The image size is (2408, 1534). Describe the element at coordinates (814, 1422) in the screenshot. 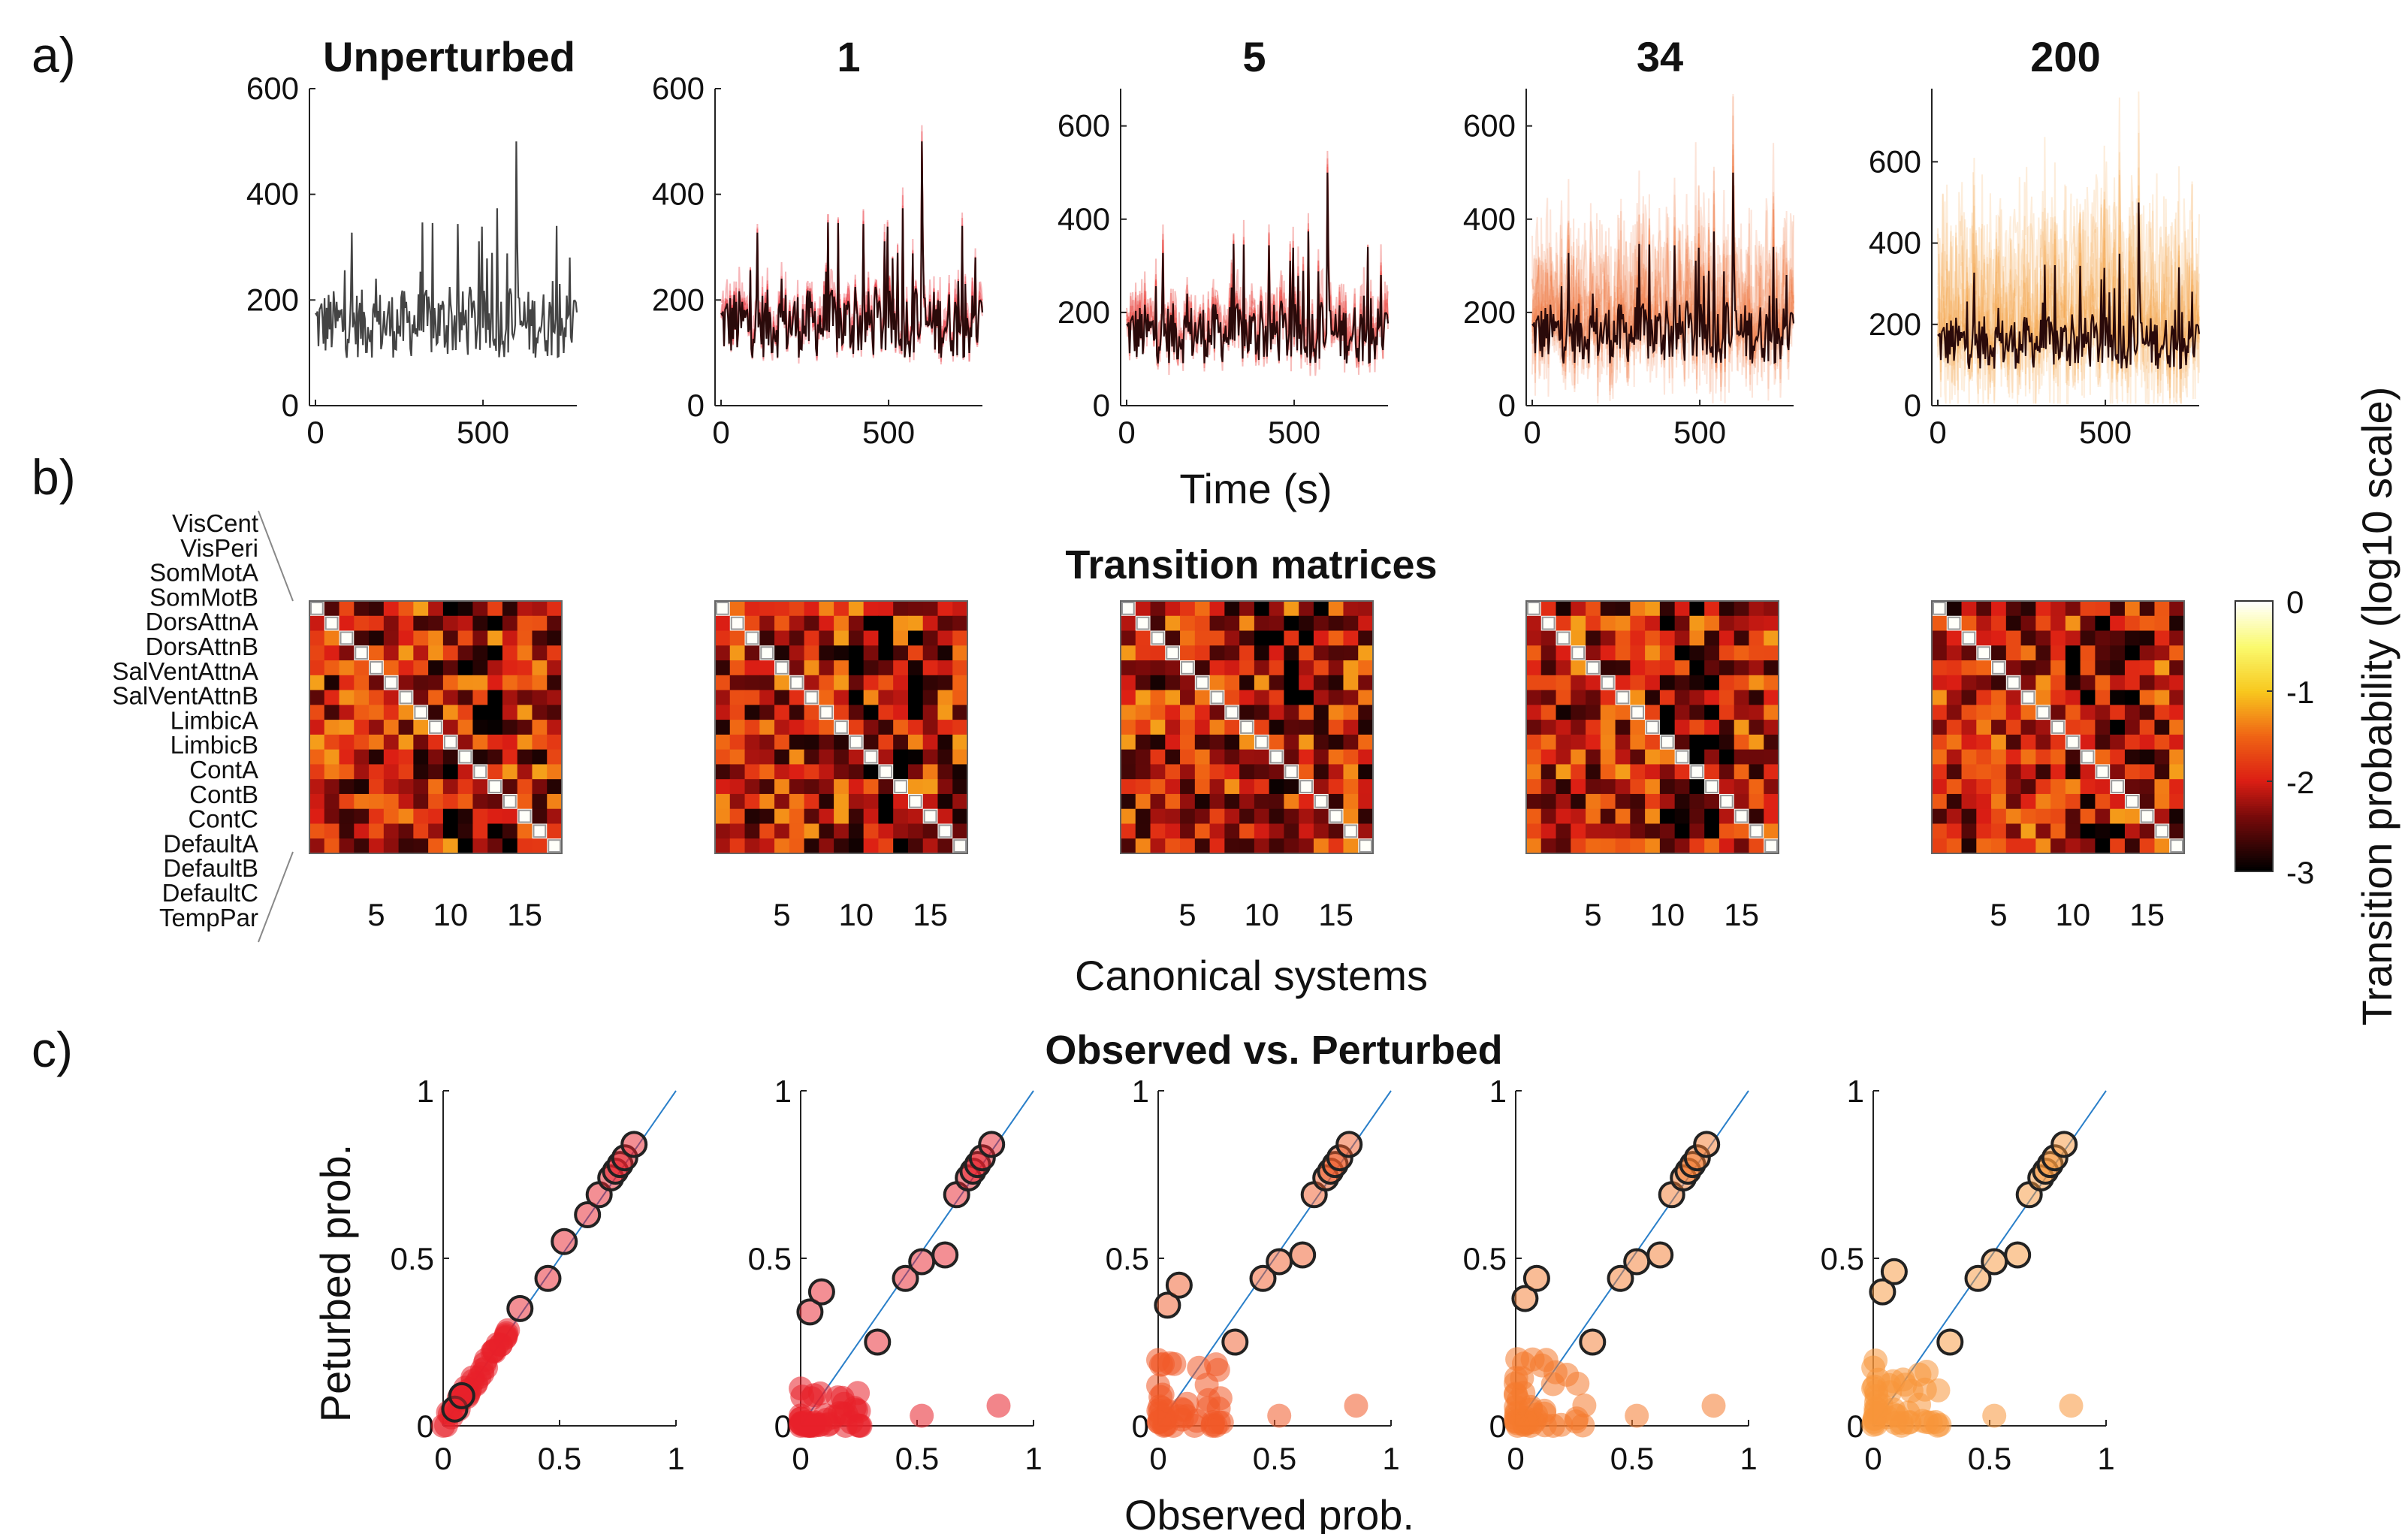

I see `transition-point` at that location.